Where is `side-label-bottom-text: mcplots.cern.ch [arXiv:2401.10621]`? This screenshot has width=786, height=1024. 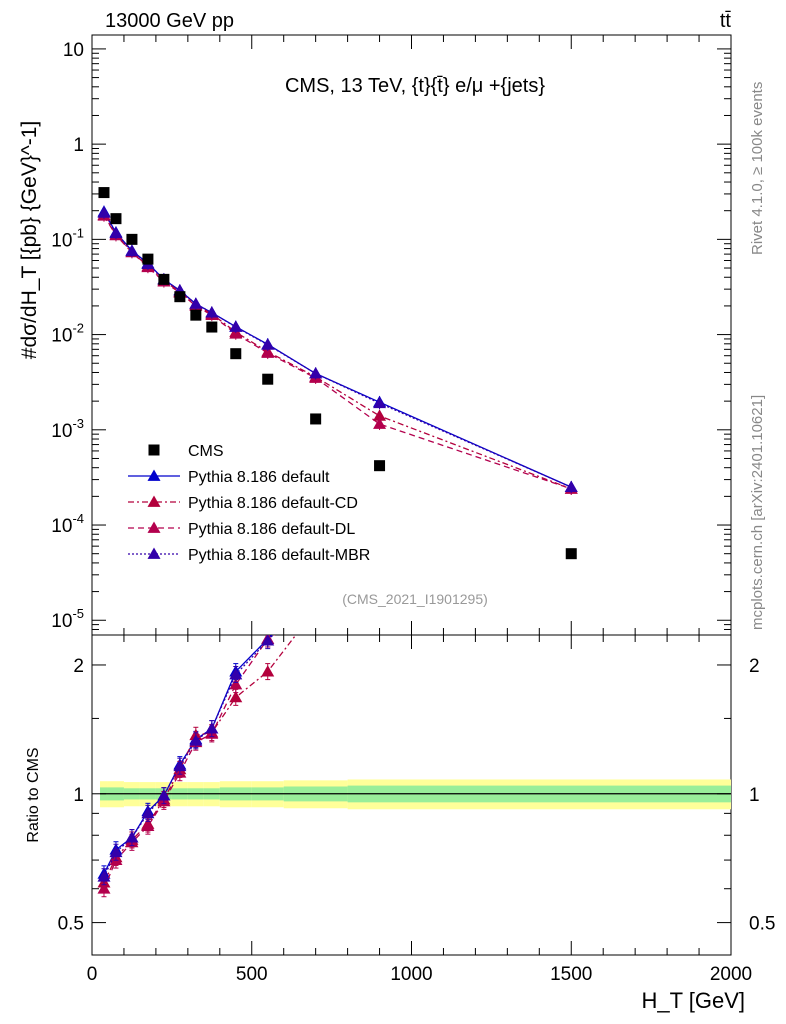
side-label-bottom-text: mcplots.cern.ch [arXiv:2401.10621] is located at coordinates (757, 512).